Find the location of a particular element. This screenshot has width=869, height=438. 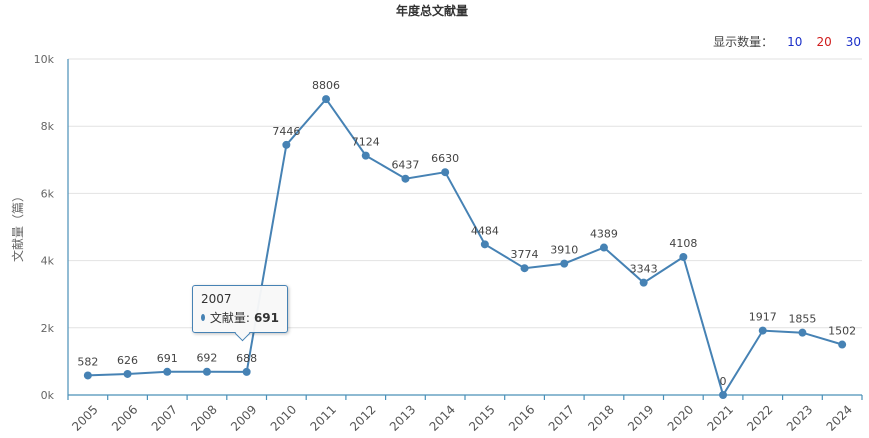

x-tick-label: 2009 is located at coordinates (243, 417).